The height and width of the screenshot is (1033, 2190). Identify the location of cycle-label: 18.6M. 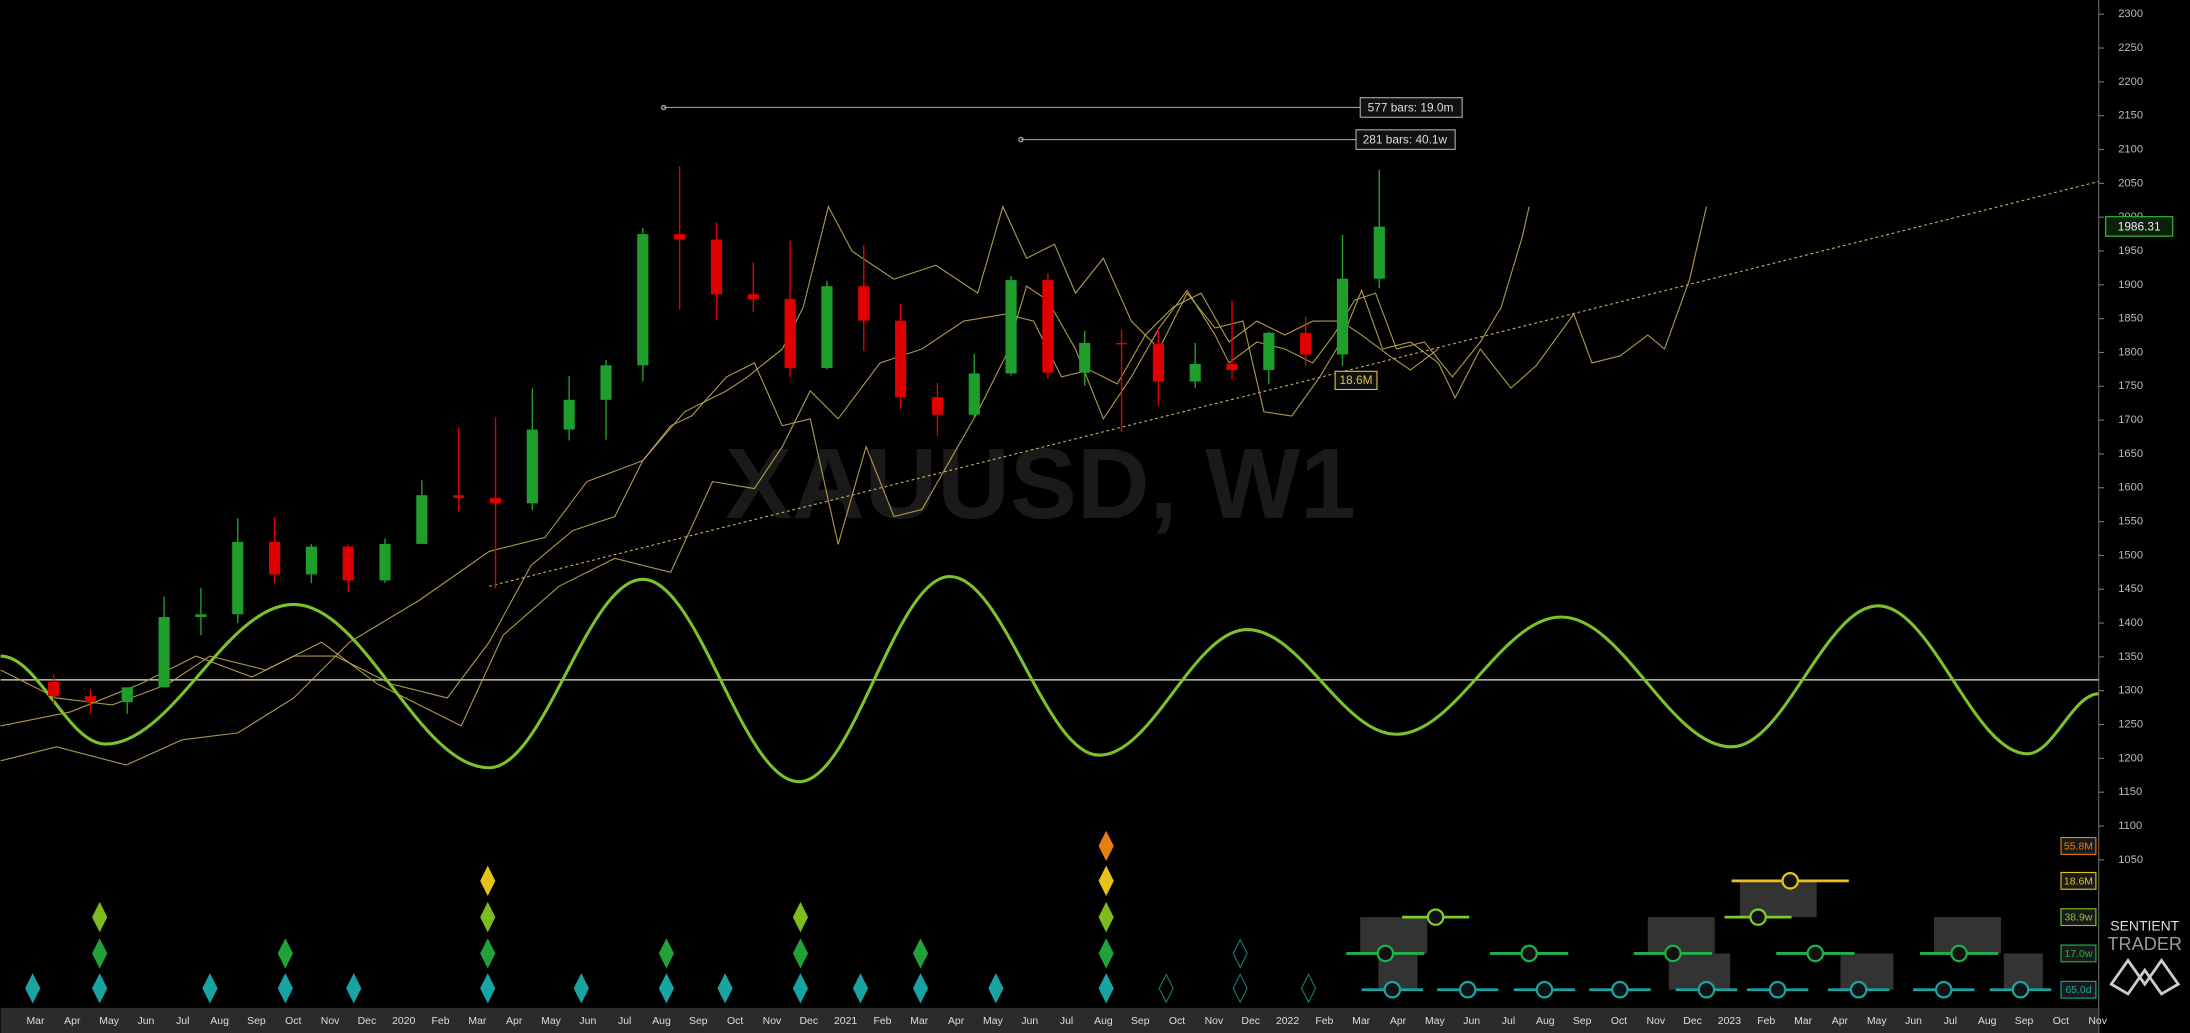
(2078, 881).